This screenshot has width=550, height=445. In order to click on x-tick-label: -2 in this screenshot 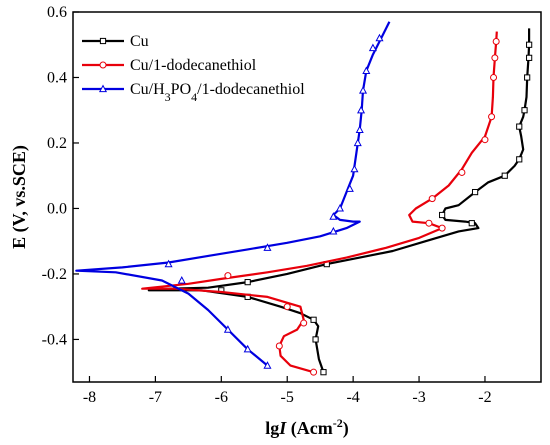, I will do `click(484, 397)`.